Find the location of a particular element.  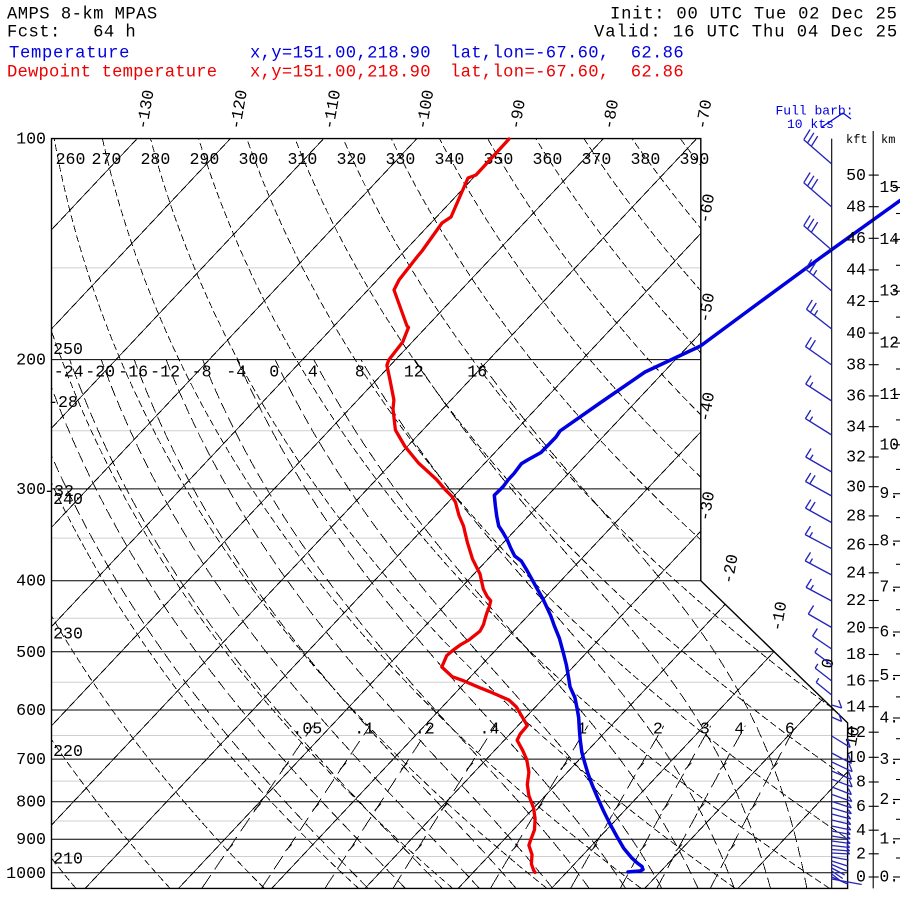

svg-text: 800 is located at coordinates (31, 802).